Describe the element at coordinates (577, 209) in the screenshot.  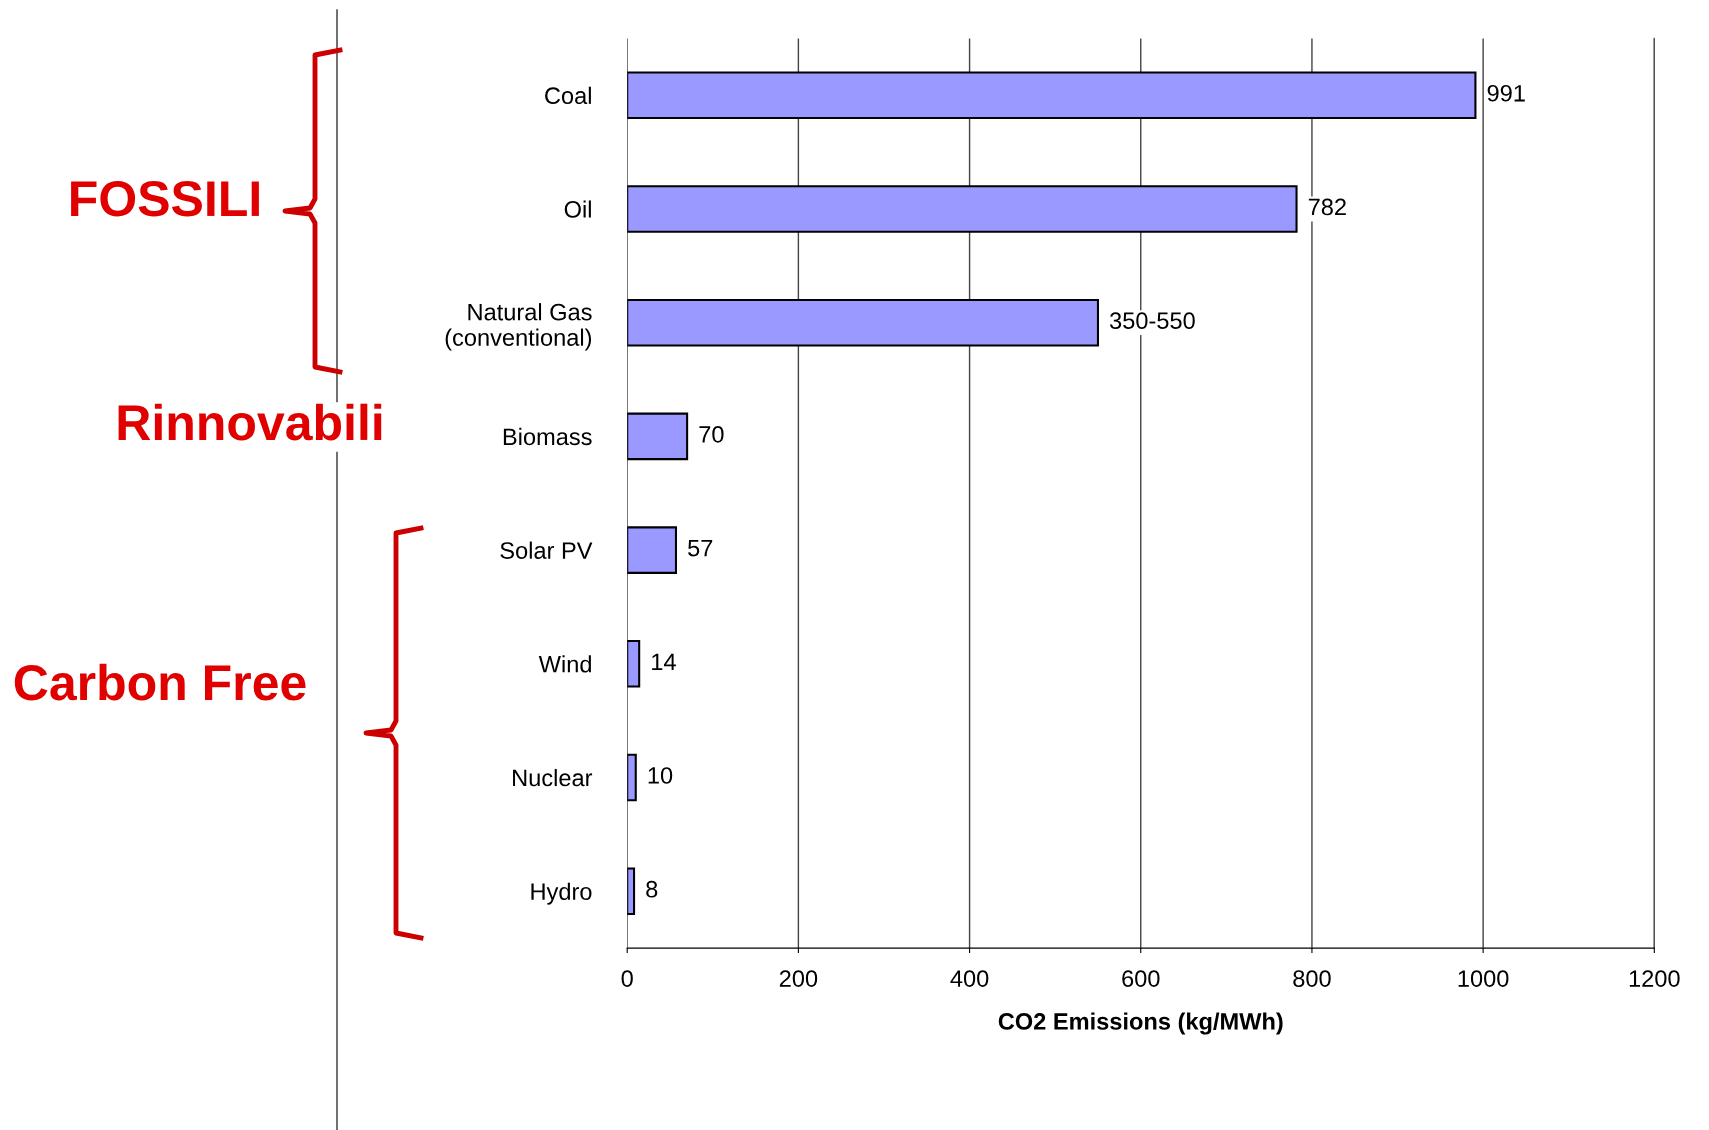
I see `y-tick-label: Oil` at that location.